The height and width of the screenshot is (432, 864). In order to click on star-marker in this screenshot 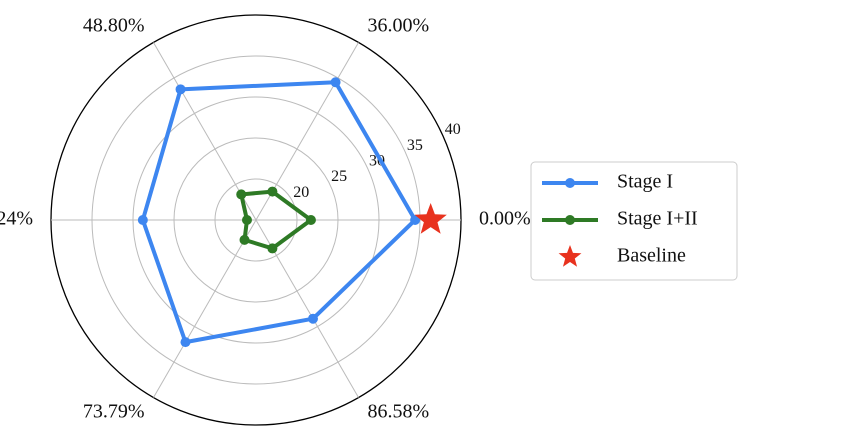, I will do `click(430, 218)`.